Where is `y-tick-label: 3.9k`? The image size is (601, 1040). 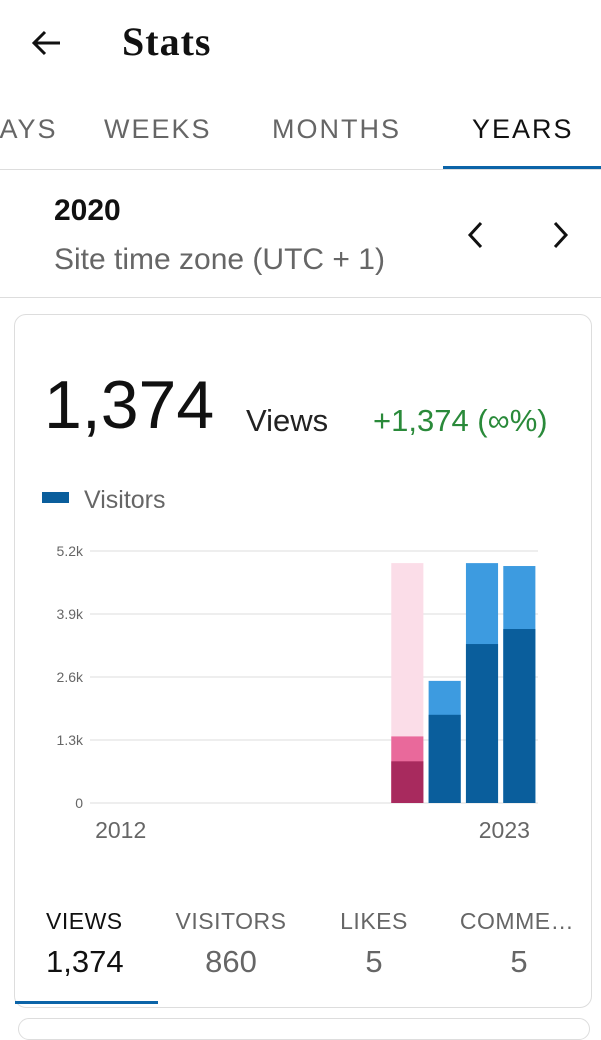 y-tick-label: 3.9k is located at coordinates (70, 614).